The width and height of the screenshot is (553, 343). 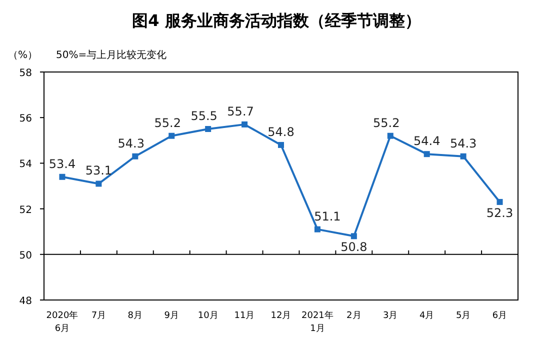 What do you see at coordinates (281, 131) in the screenshot?
I see `data-label: 54.8` at bounding box center [281, 131].